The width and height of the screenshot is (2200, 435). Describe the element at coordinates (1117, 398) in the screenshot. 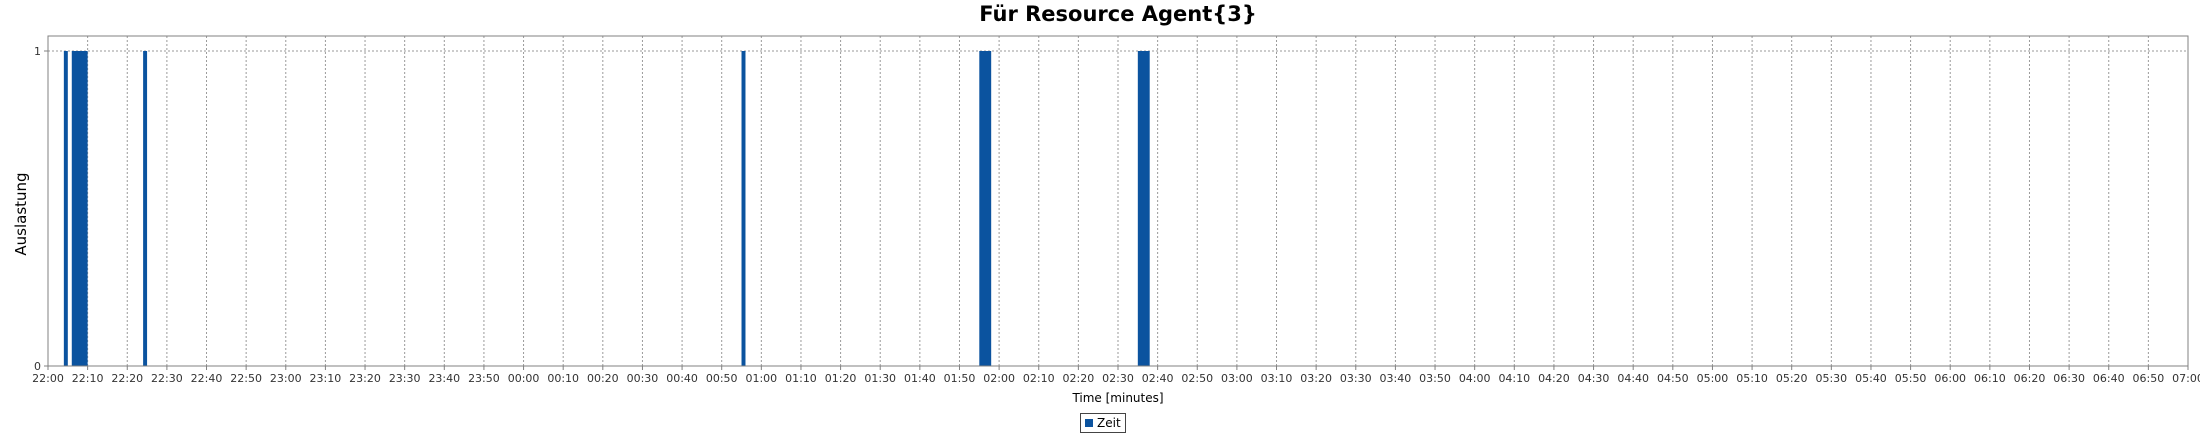

I see `x-axis-label: Time [minutes]` at that location.